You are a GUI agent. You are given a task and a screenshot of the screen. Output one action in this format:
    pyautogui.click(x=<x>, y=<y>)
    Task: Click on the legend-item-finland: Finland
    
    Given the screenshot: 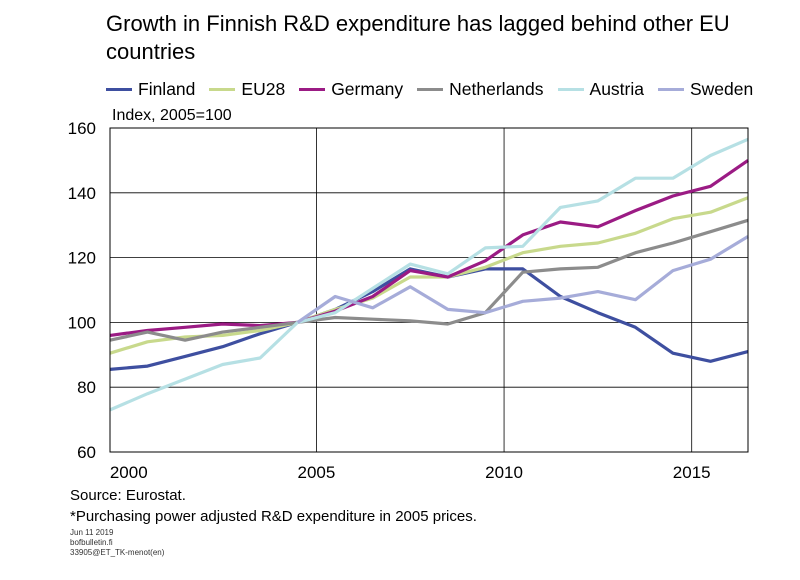 What is the action you would take?
    pyautogui.click(x=150, y=89)
    